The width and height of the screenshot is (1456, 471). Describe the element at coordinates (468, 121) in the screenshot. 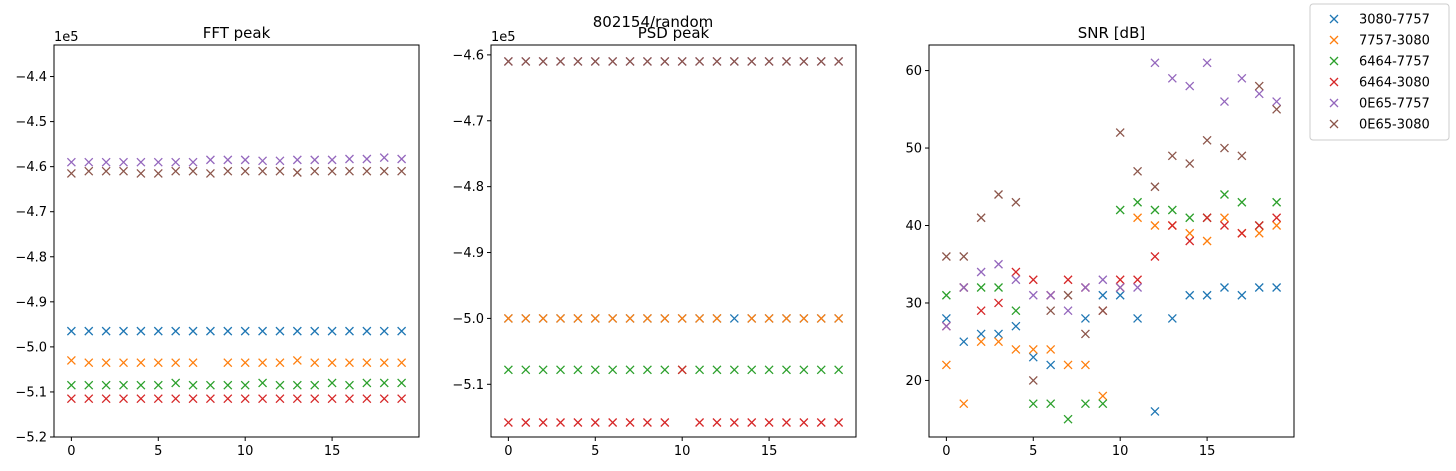

I see `y-tick-label: −4.7` at that location.